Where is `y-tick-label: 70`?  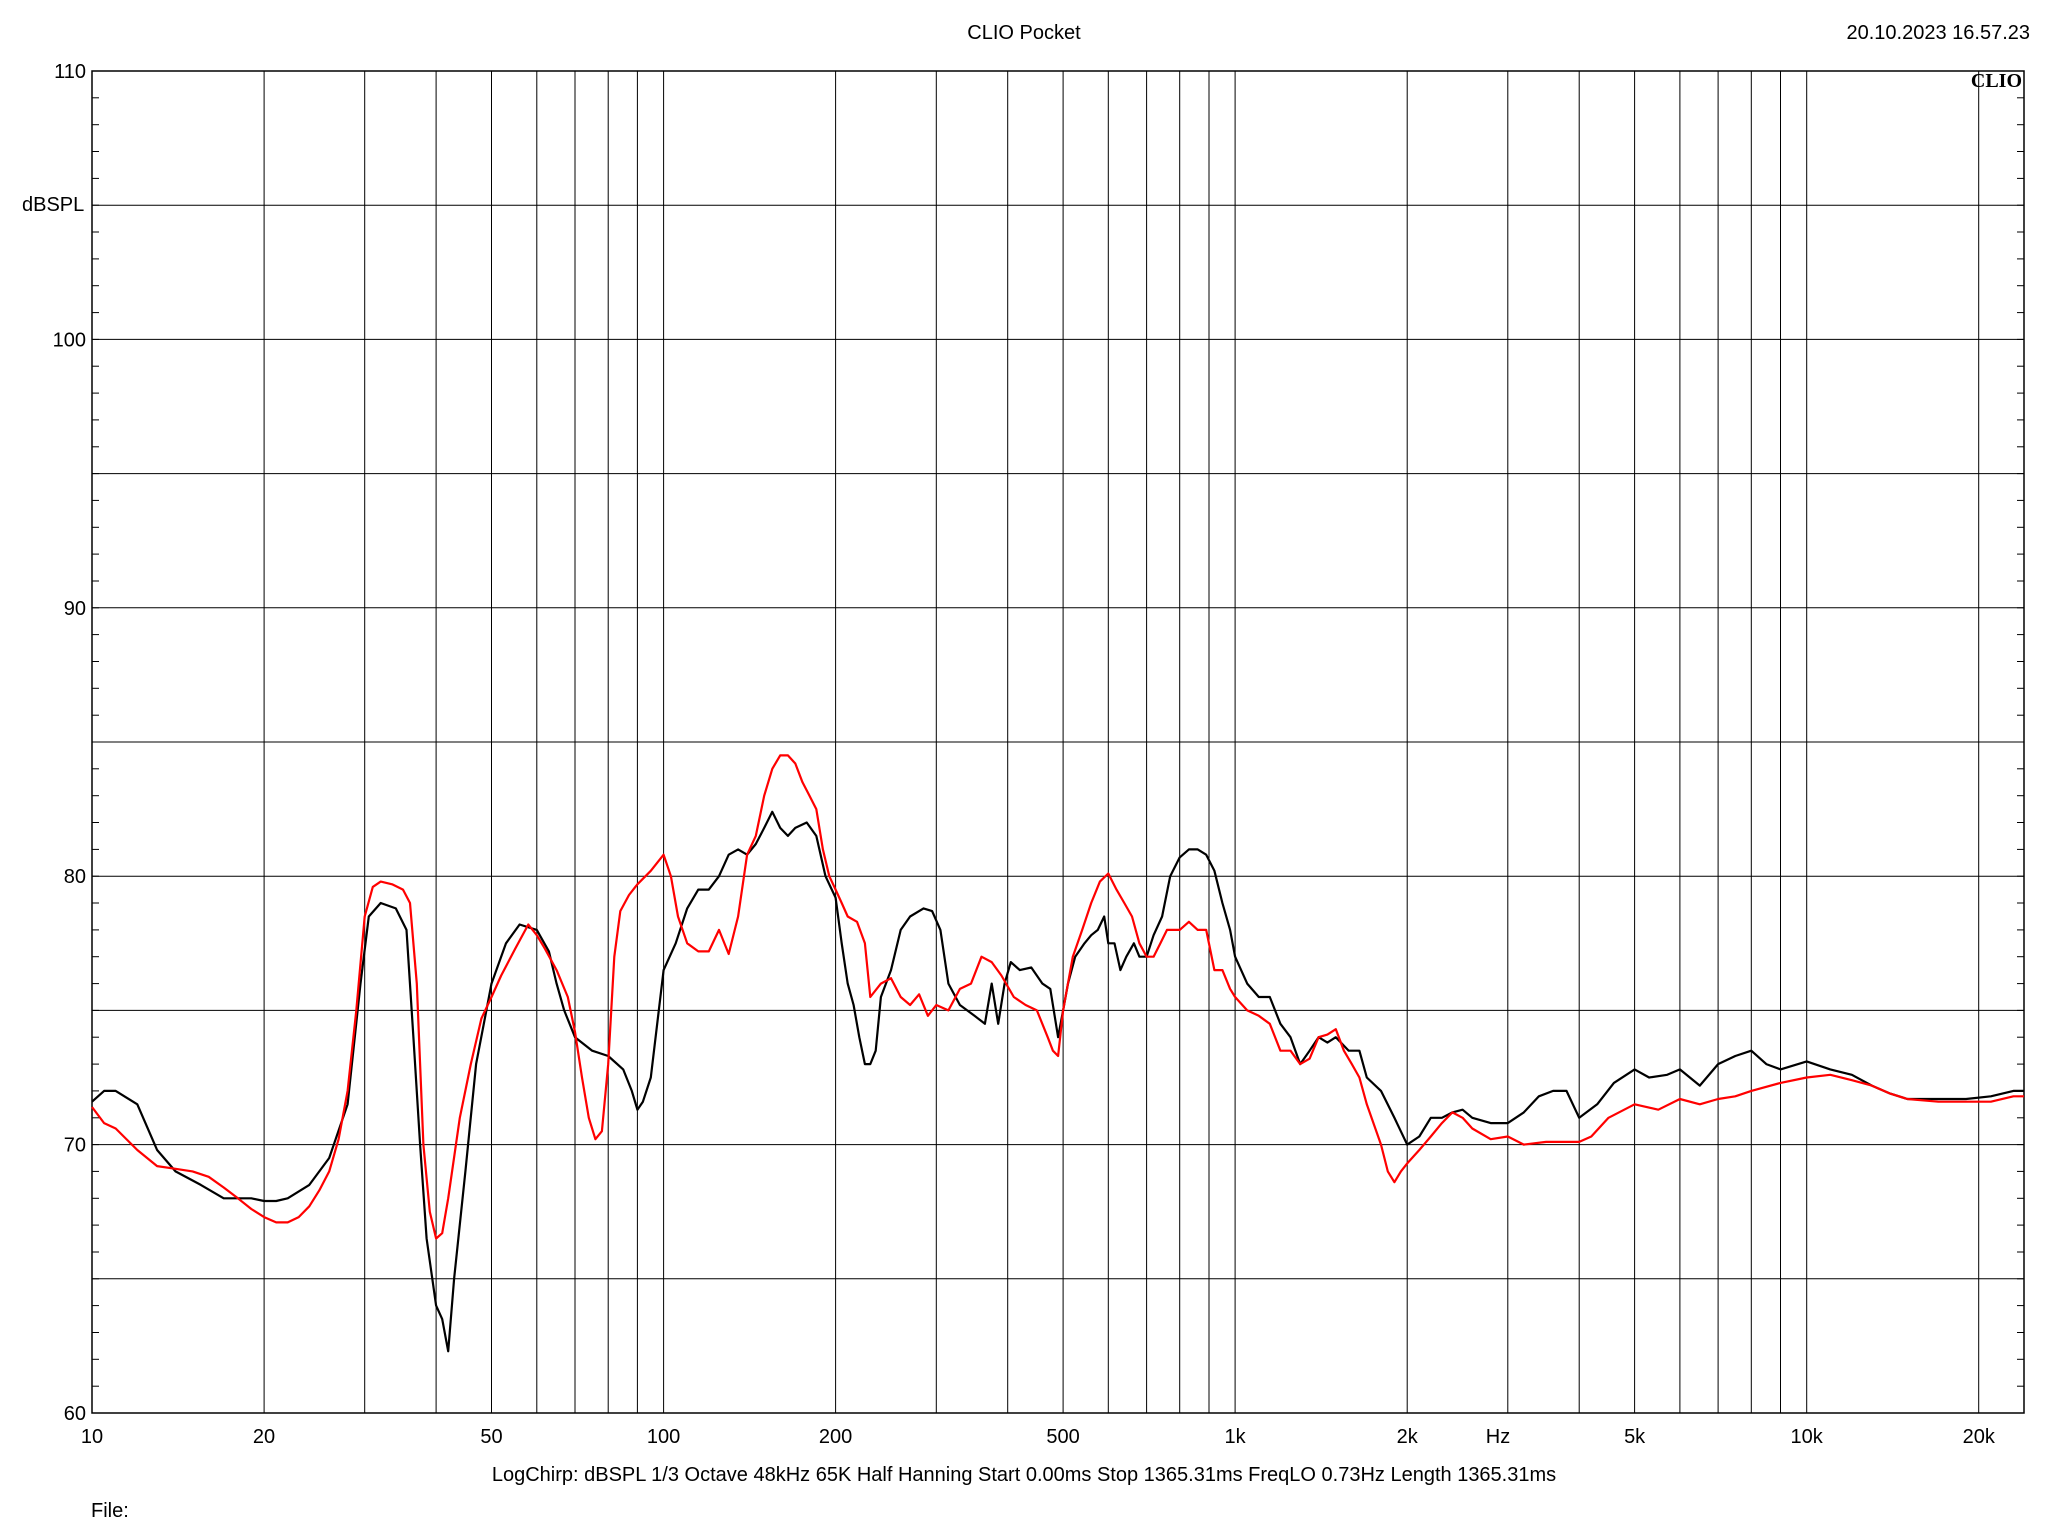
y-tick-label: 70 is located at coordinates (75, 1146).